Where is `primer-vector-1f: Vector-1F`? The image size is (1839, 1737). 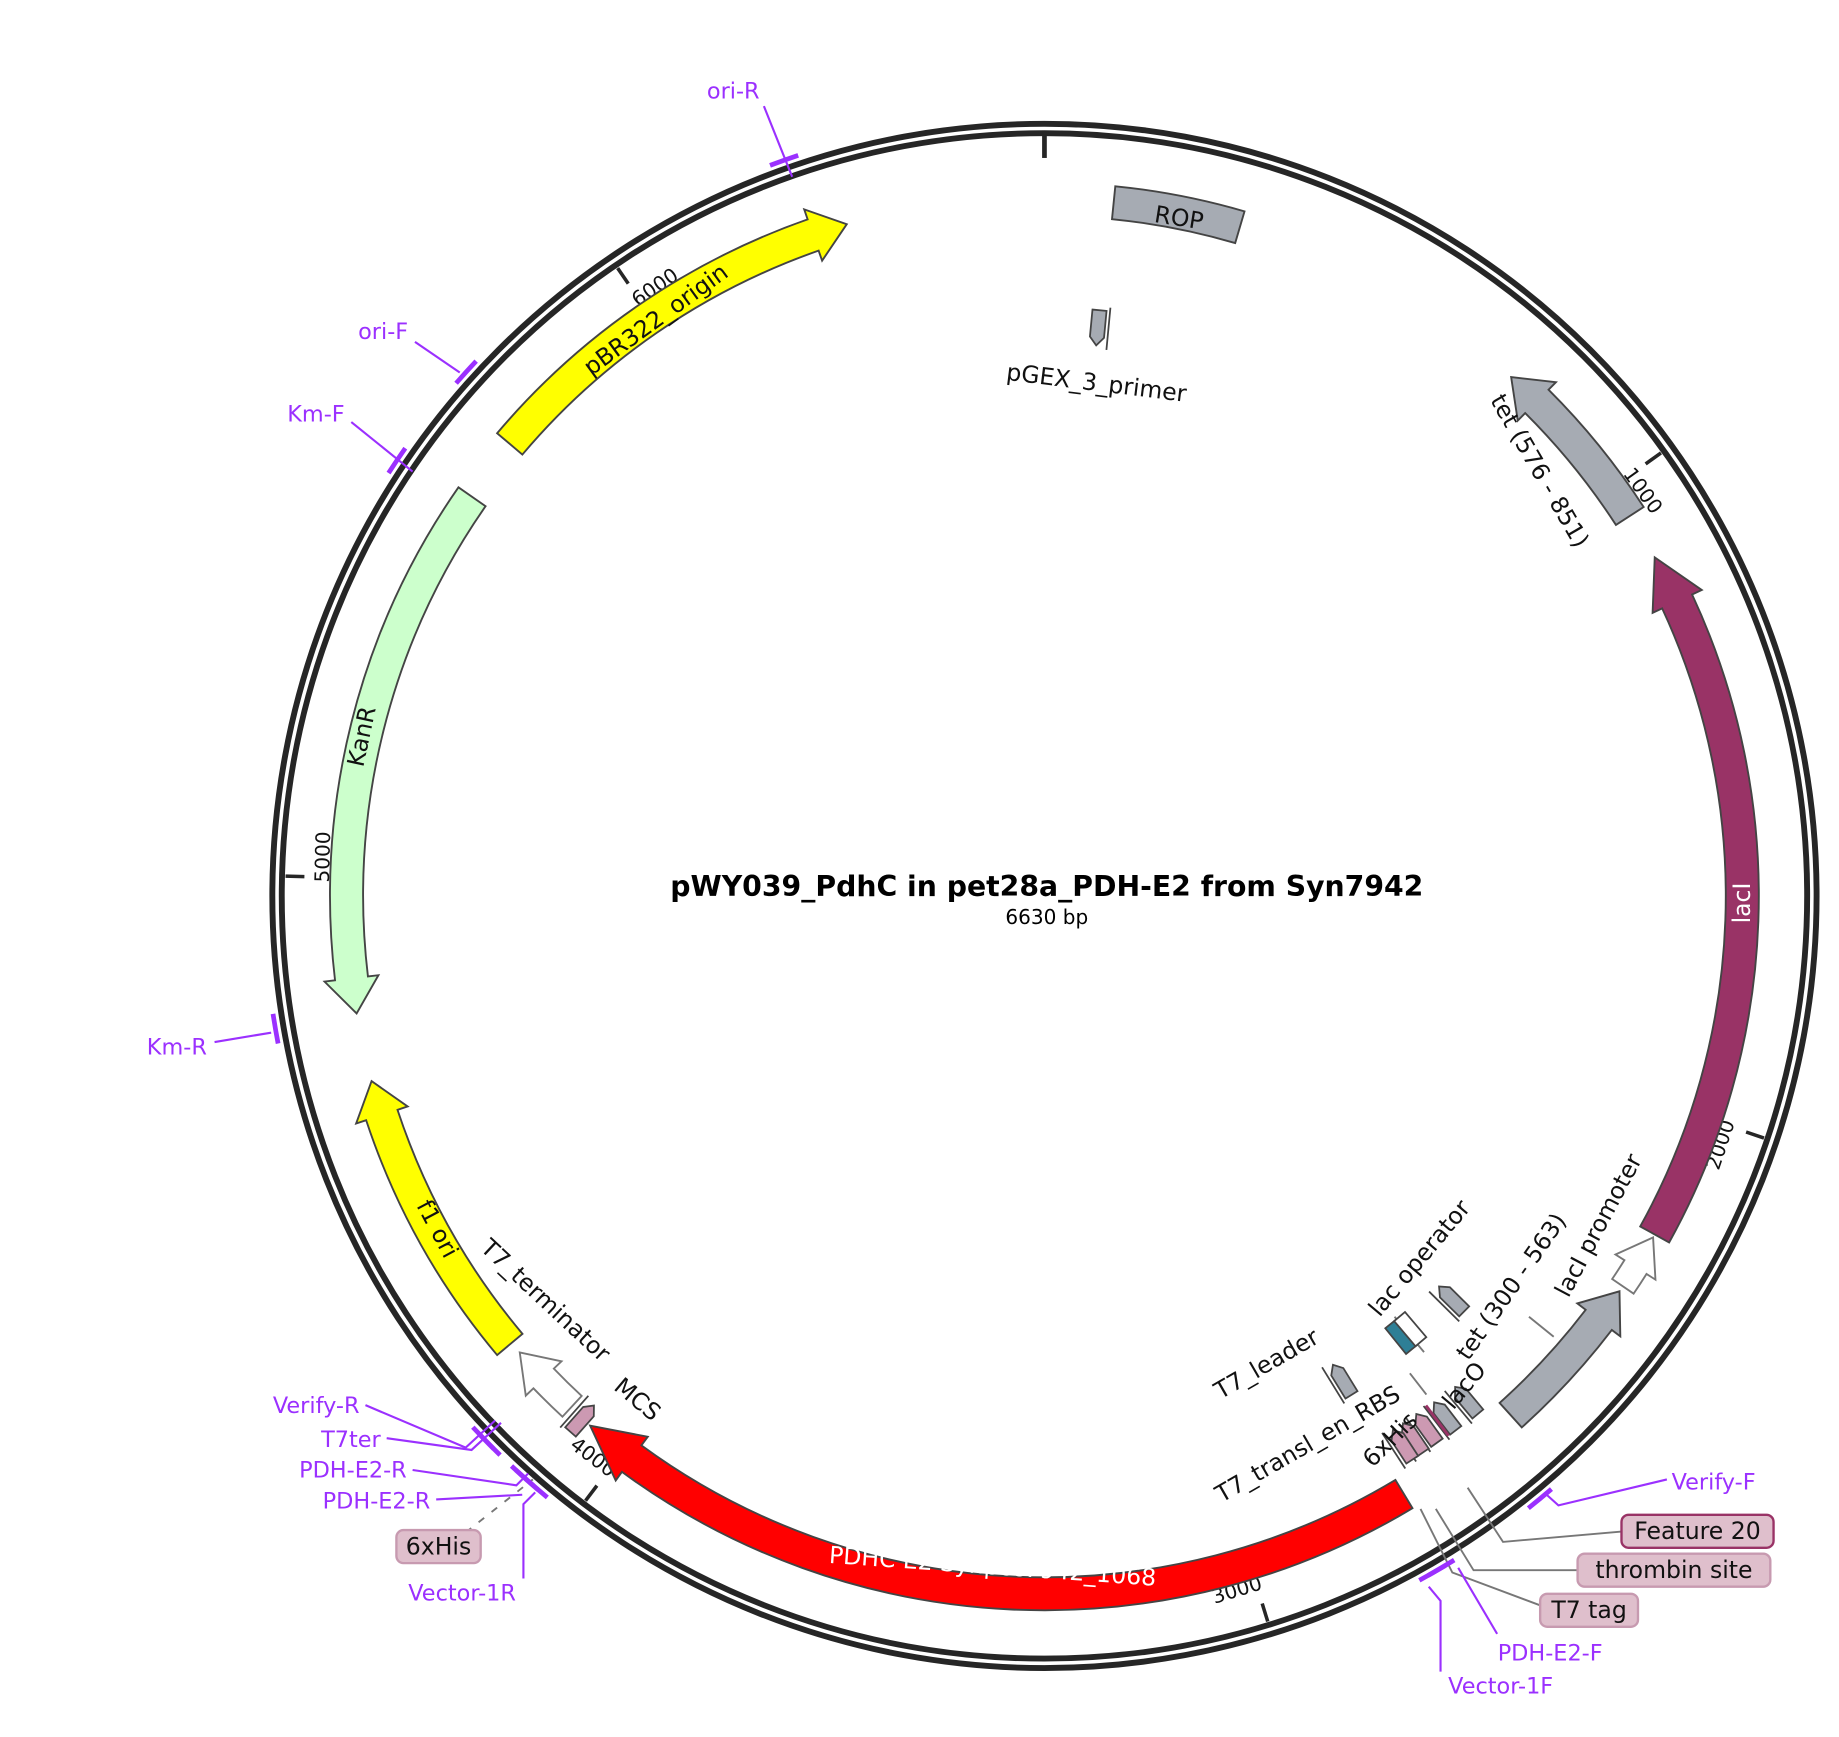
primer-vector-1f: Vector-1F is located at coordinates (1500, 1686).